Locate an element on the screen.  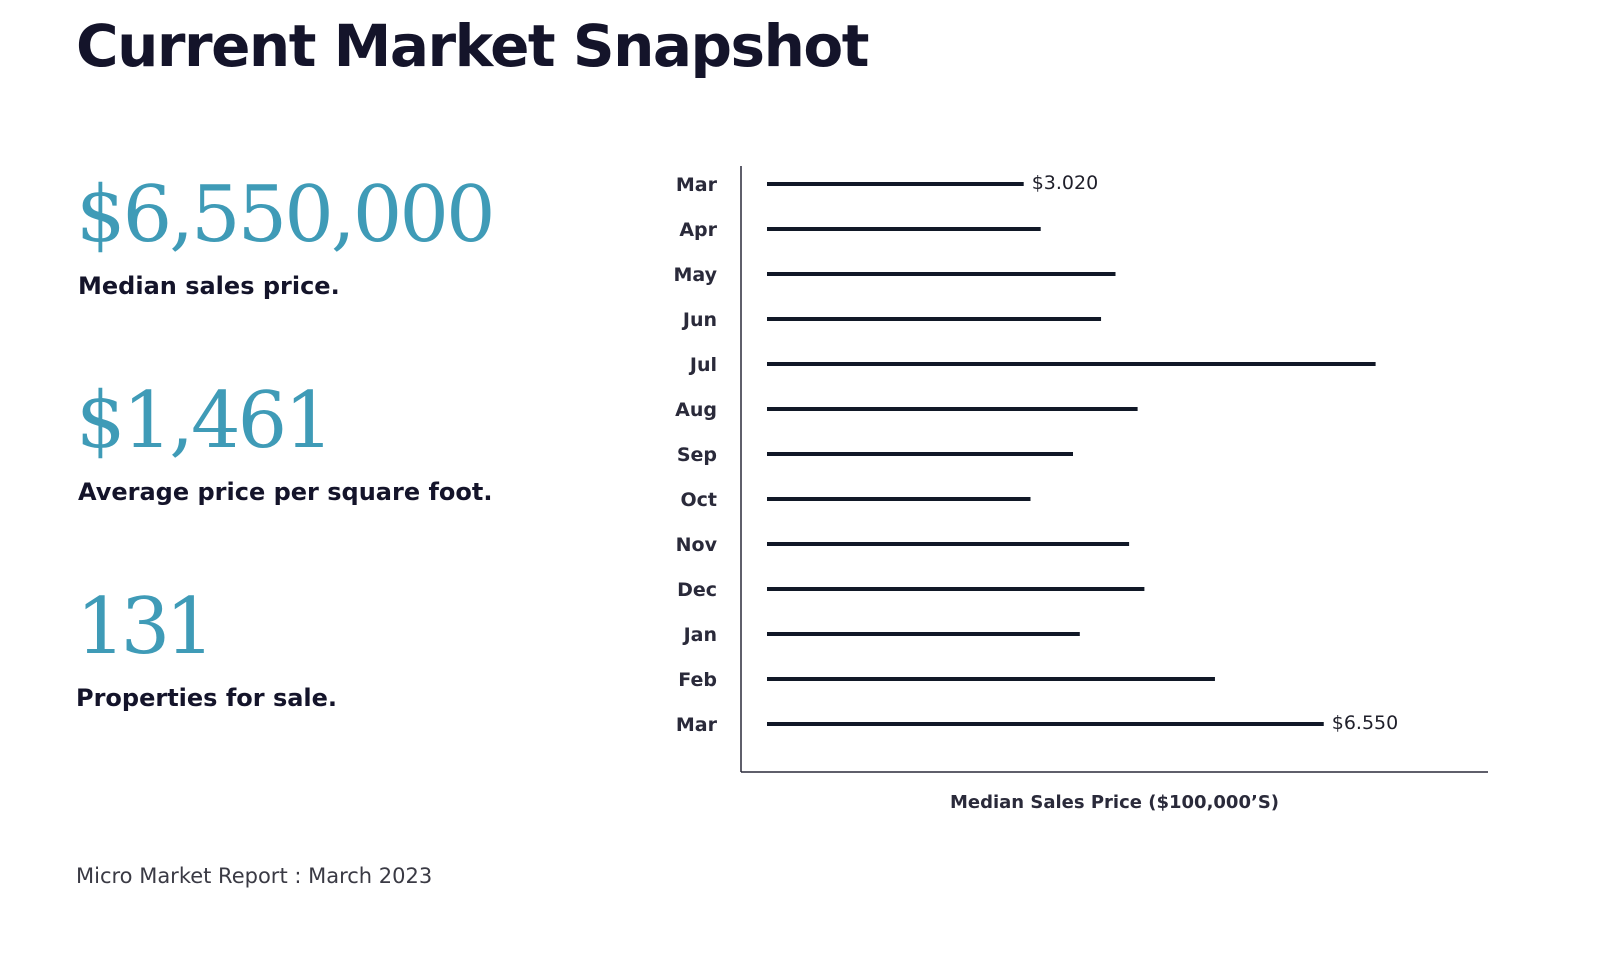
price-per-sqft-value: $1,461 is located at coordinates (205, 421).